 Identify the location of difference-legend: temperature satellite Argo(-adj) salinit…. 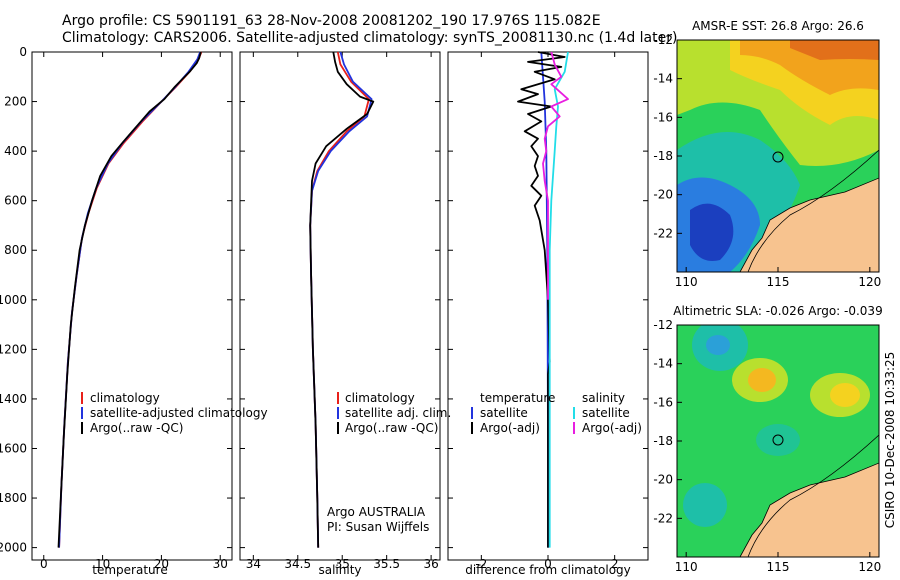
(556, 413).